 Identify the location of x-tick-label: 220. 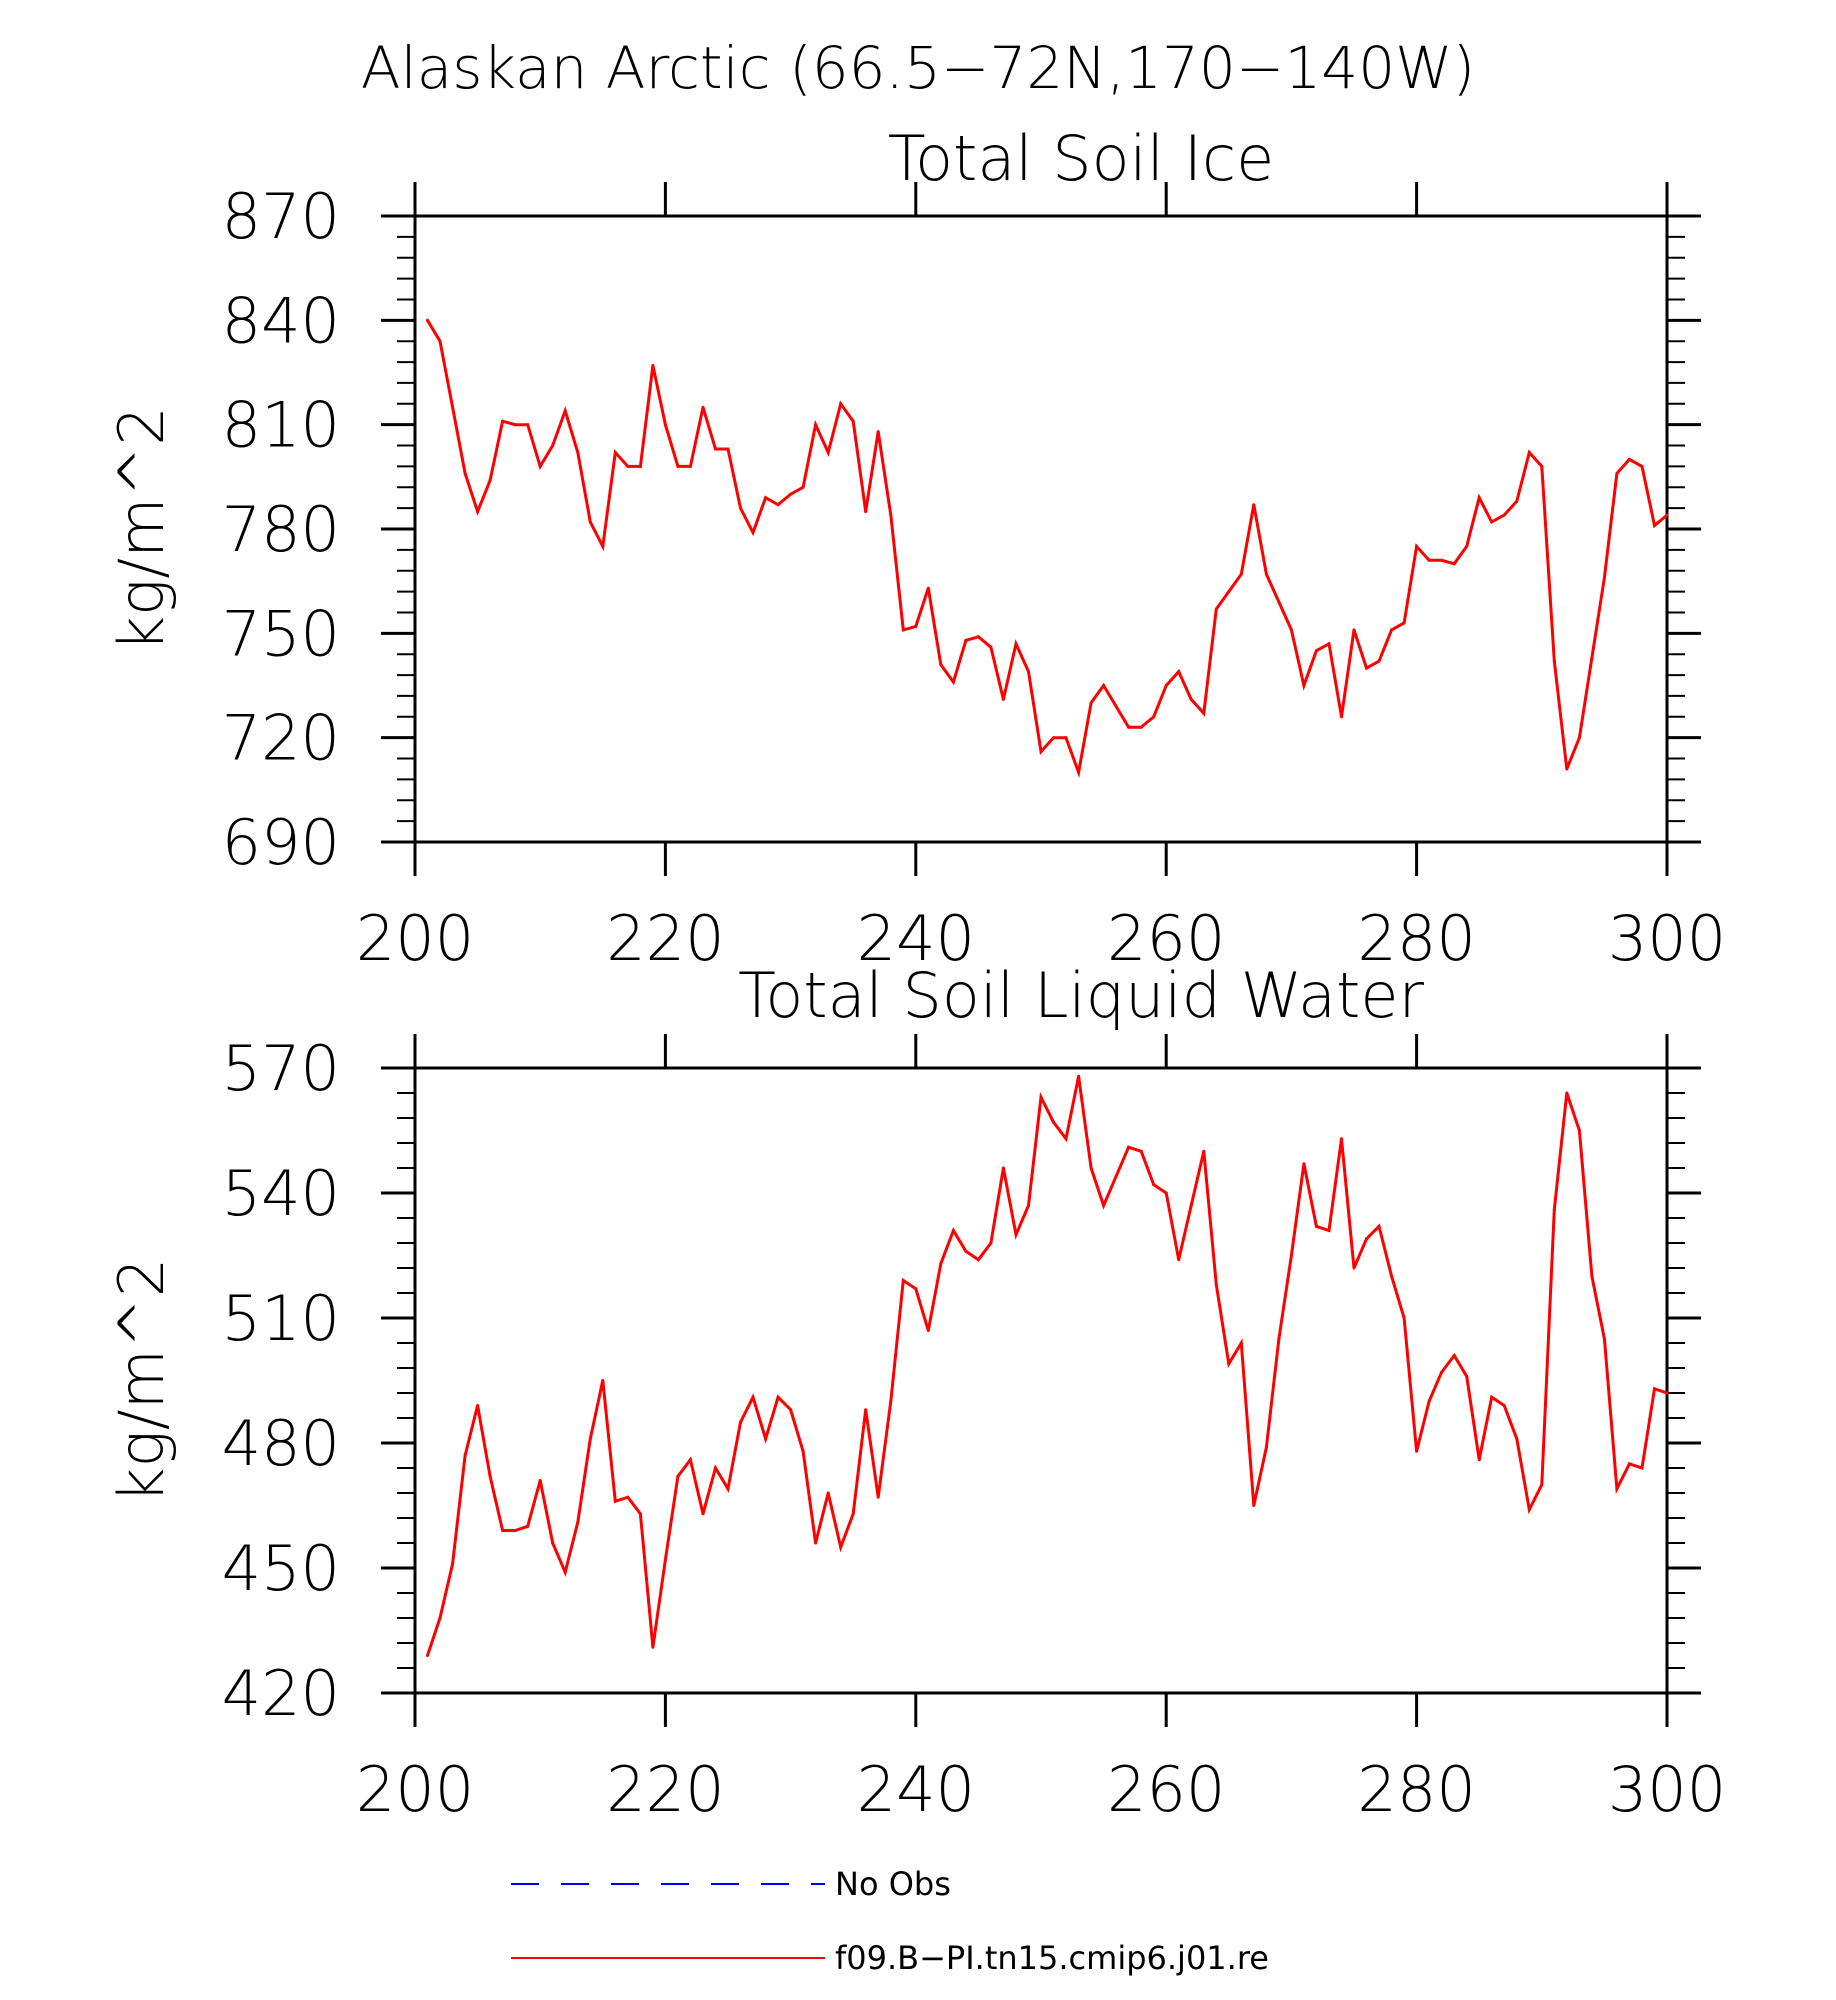
(665, 938).